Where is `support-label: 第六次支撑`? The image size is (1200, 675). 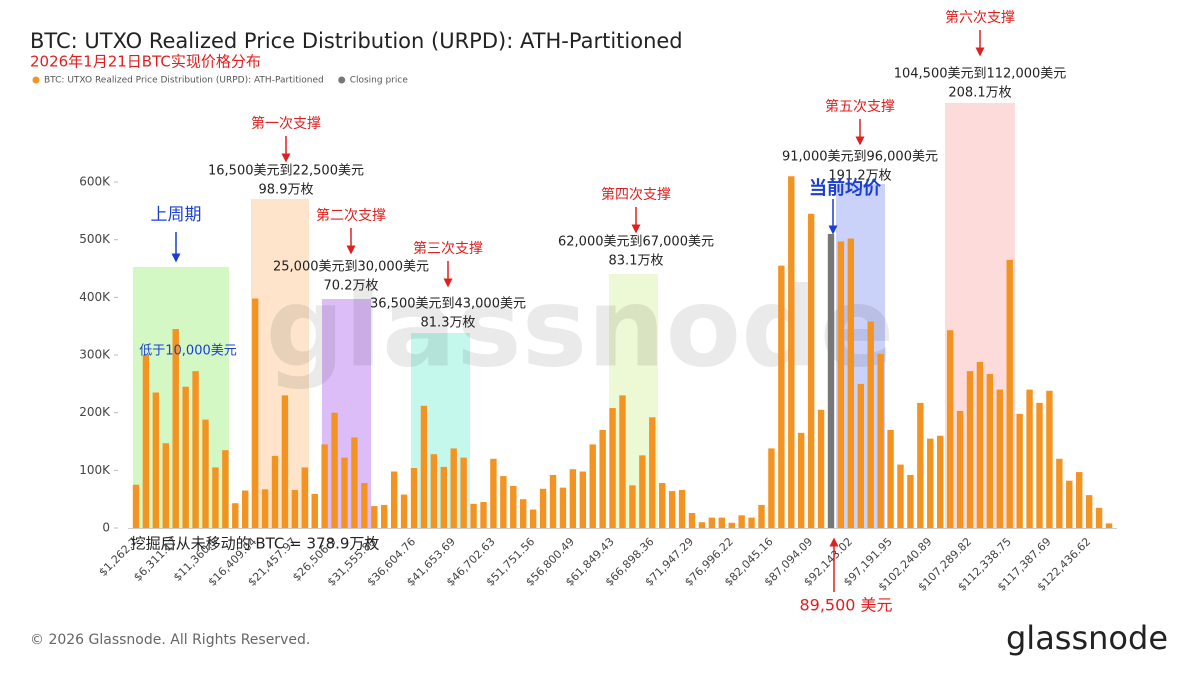
support-label: 第六次支撑 is located at coordinates (980, 17).